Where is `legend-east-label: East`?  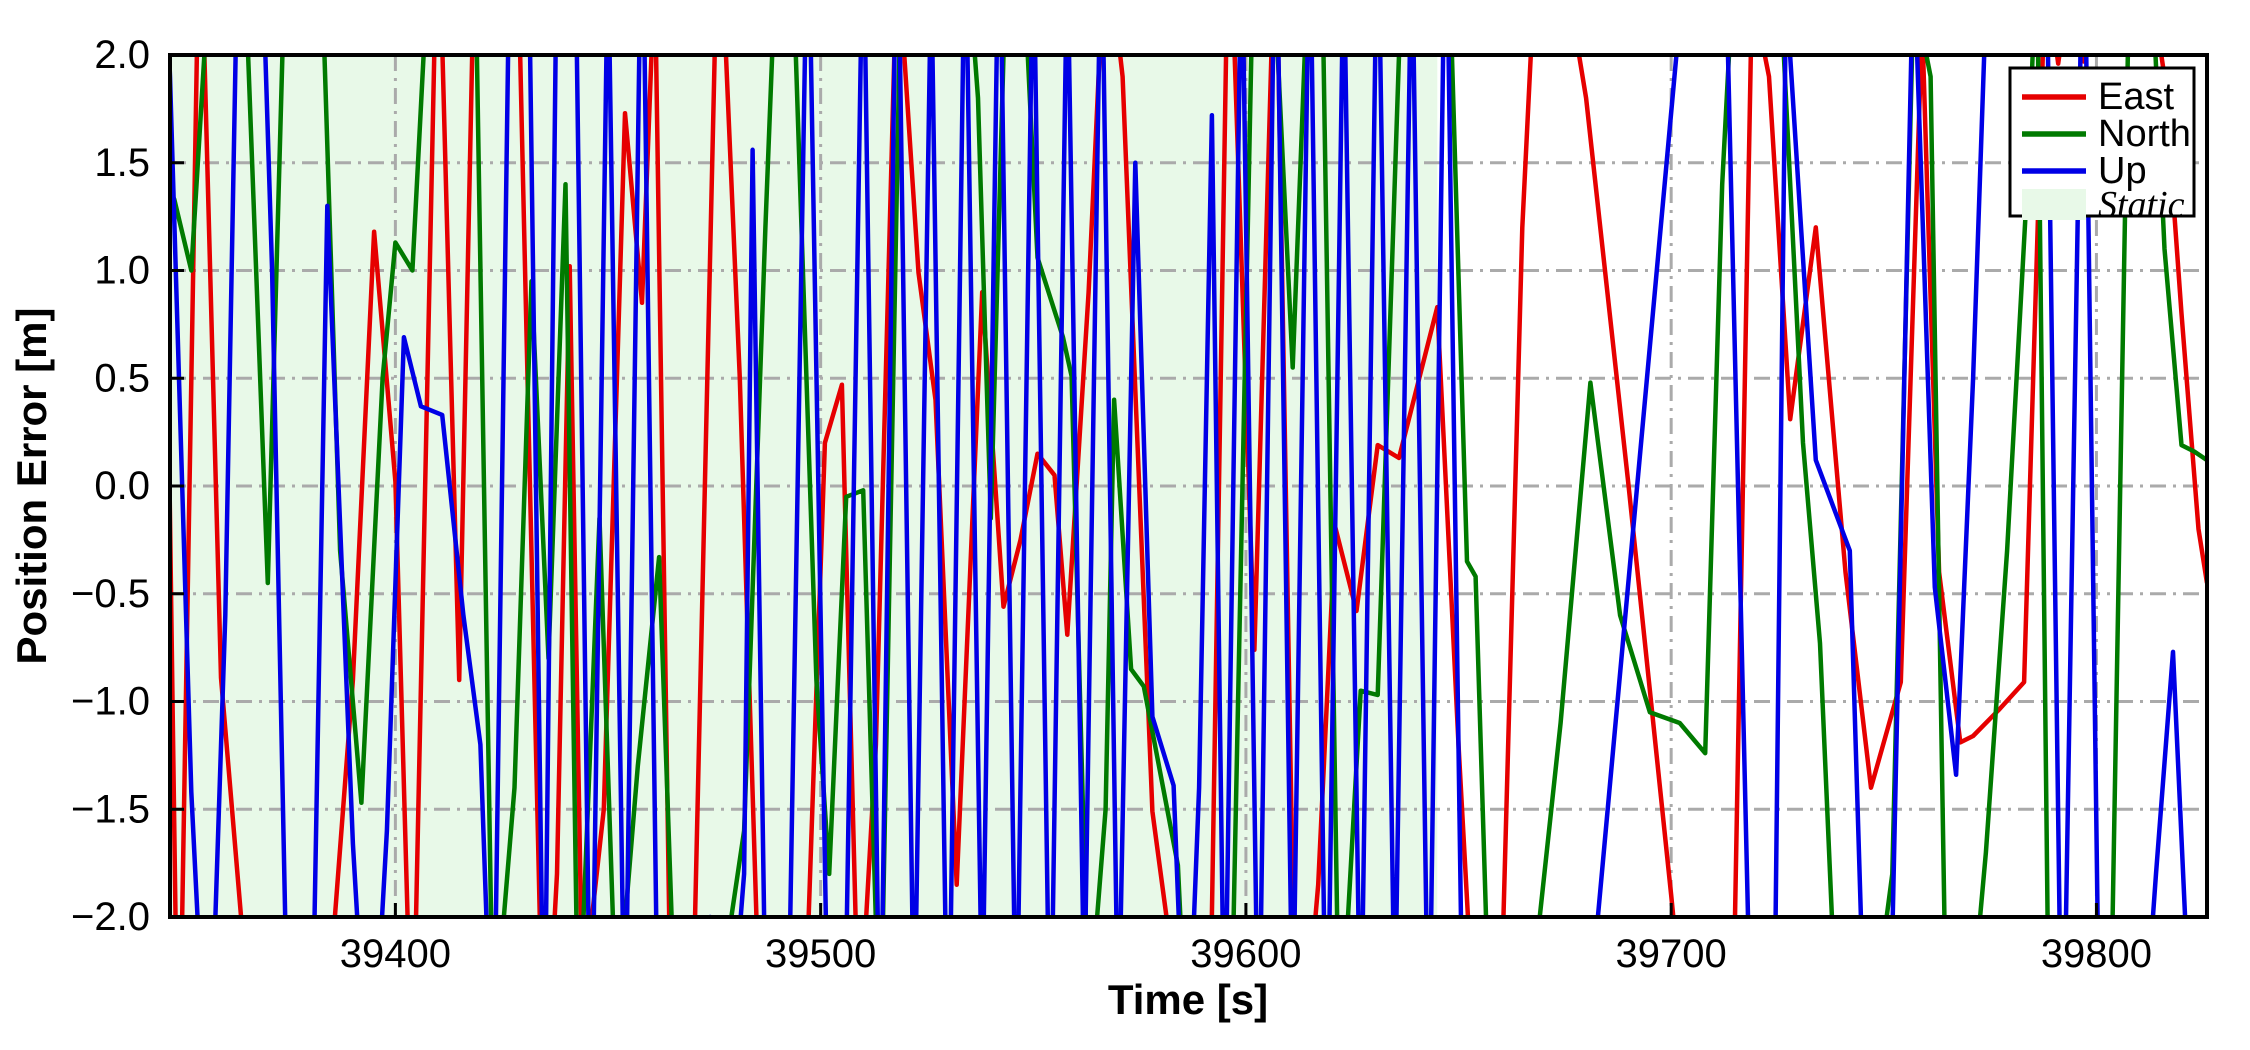 legend-east-label: East is located at coordinates (2136, 97).